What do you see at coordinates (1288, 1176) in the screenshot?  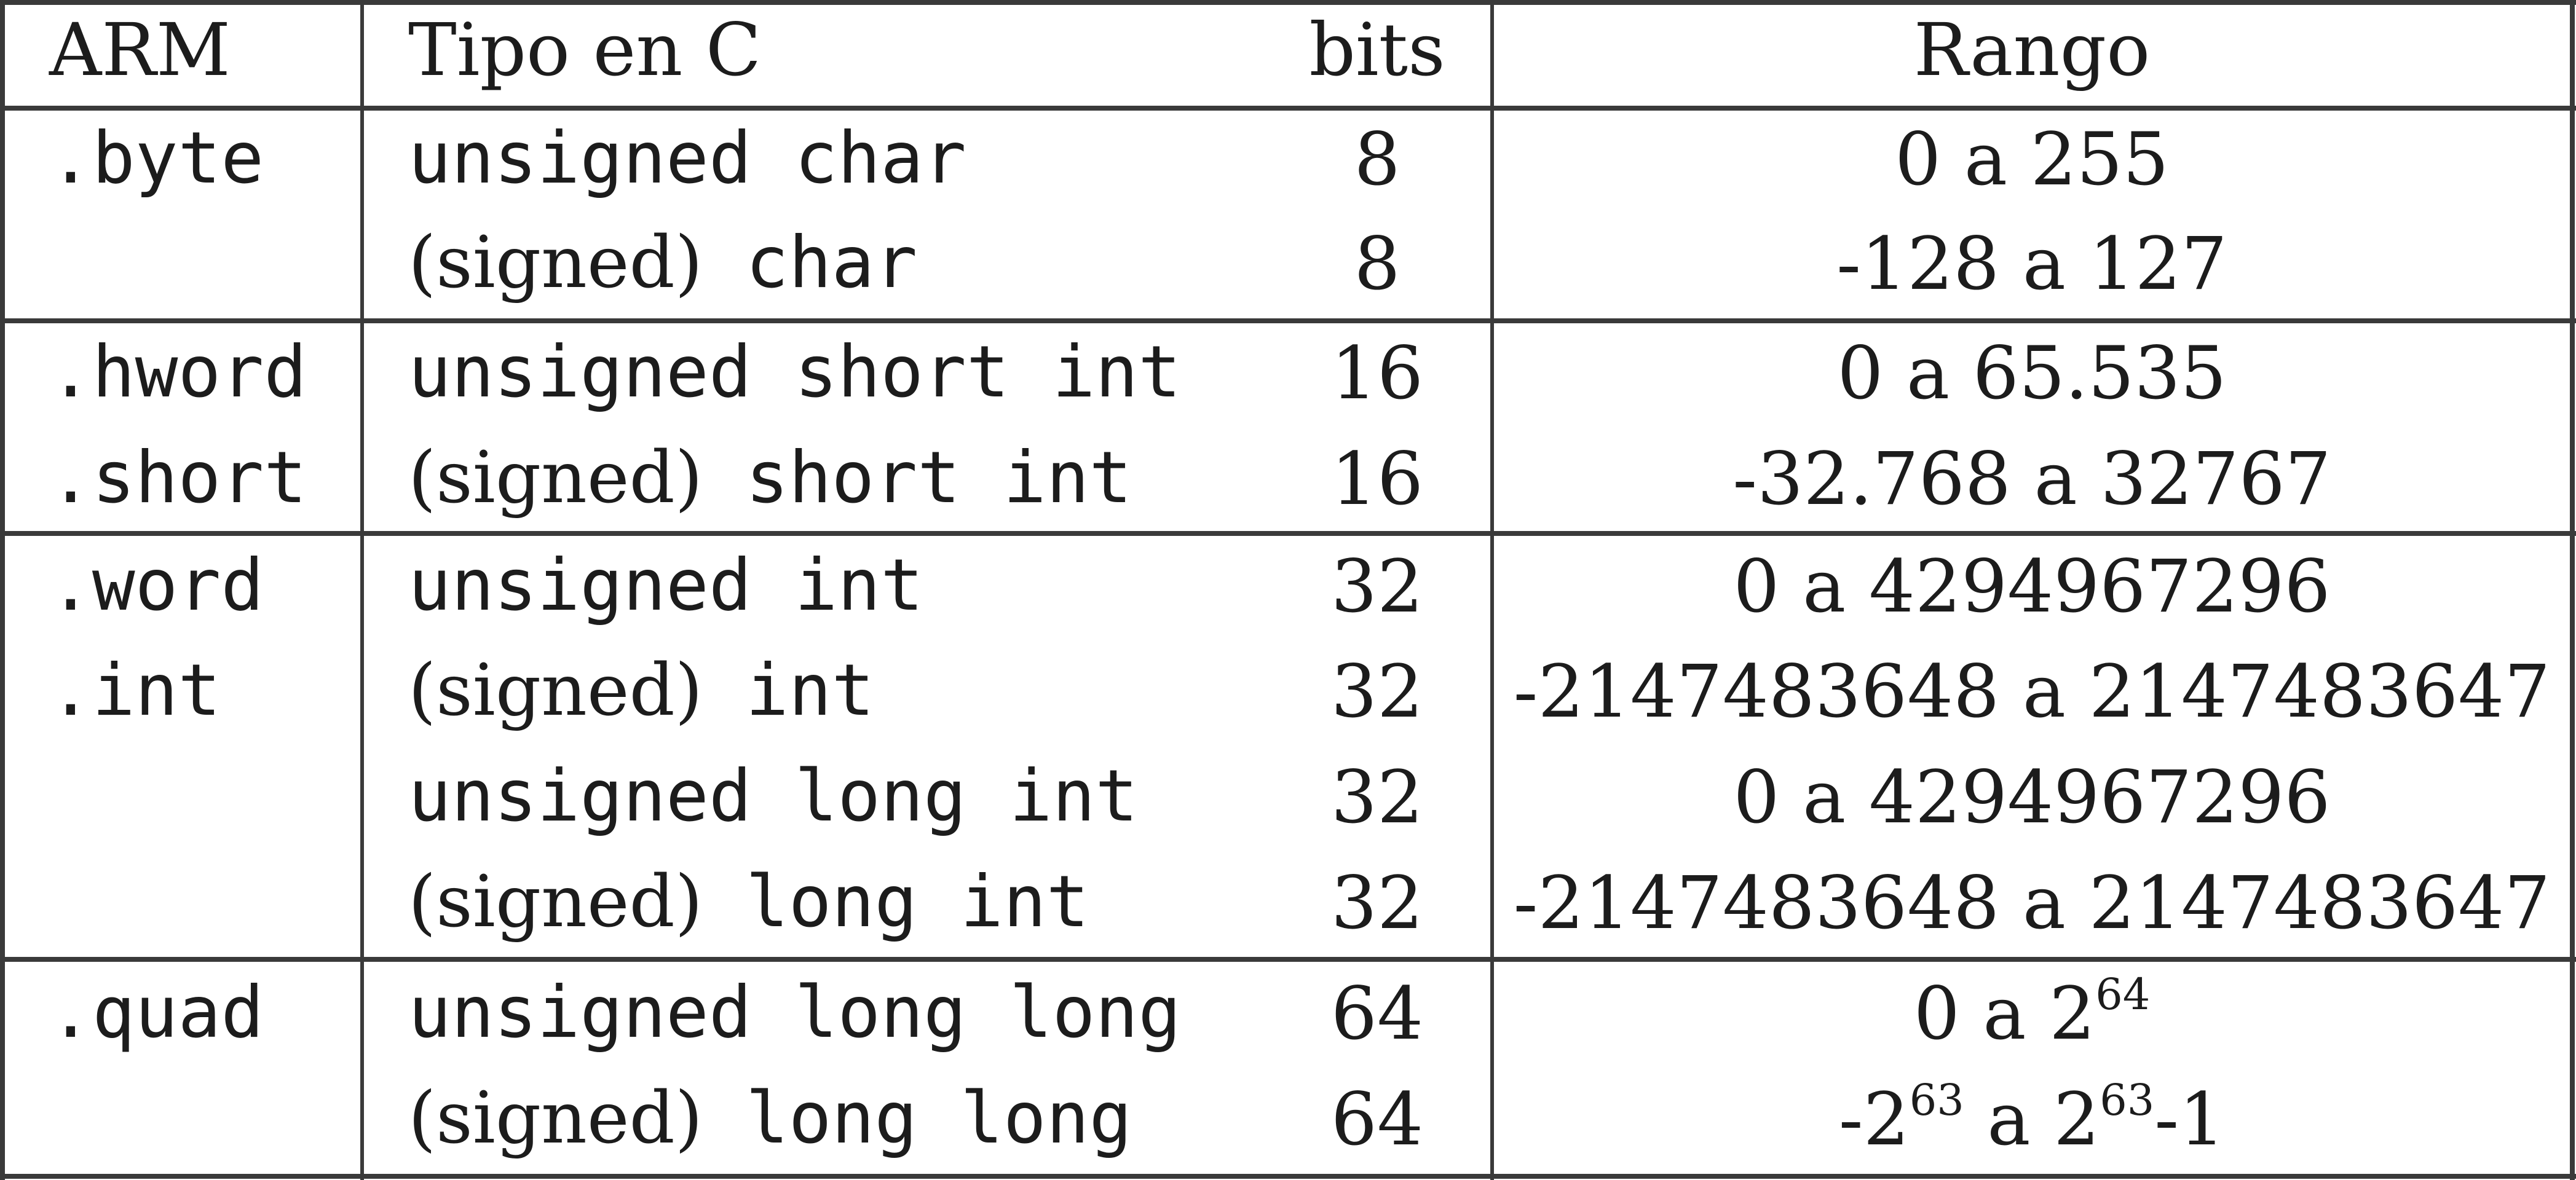 I see `table-bottom-border` at bounding box center [1288, 1176].